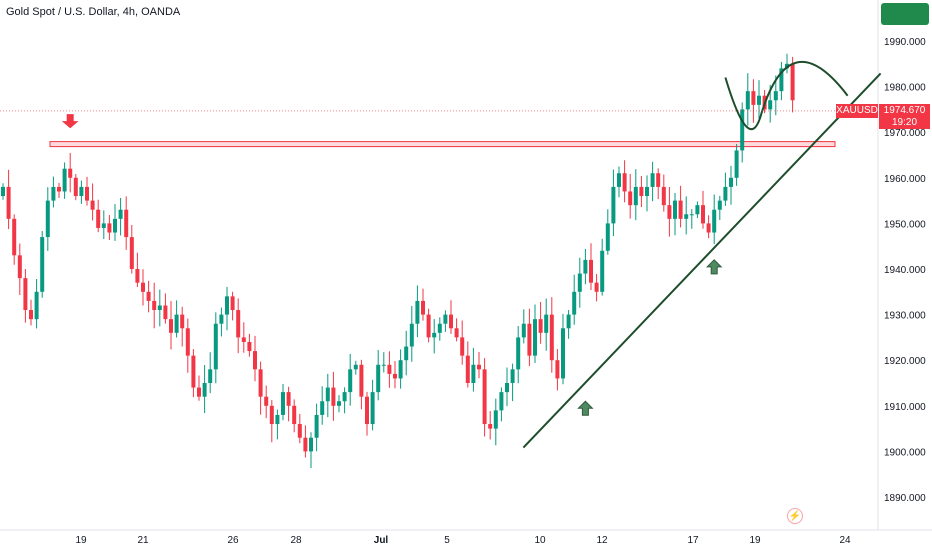 This screenshot has height=550, width=932. What do you see at coordinates (795, 516) in the screenshot?
I see `lightning-icon: ⚡` at bounding box center [795, 516].